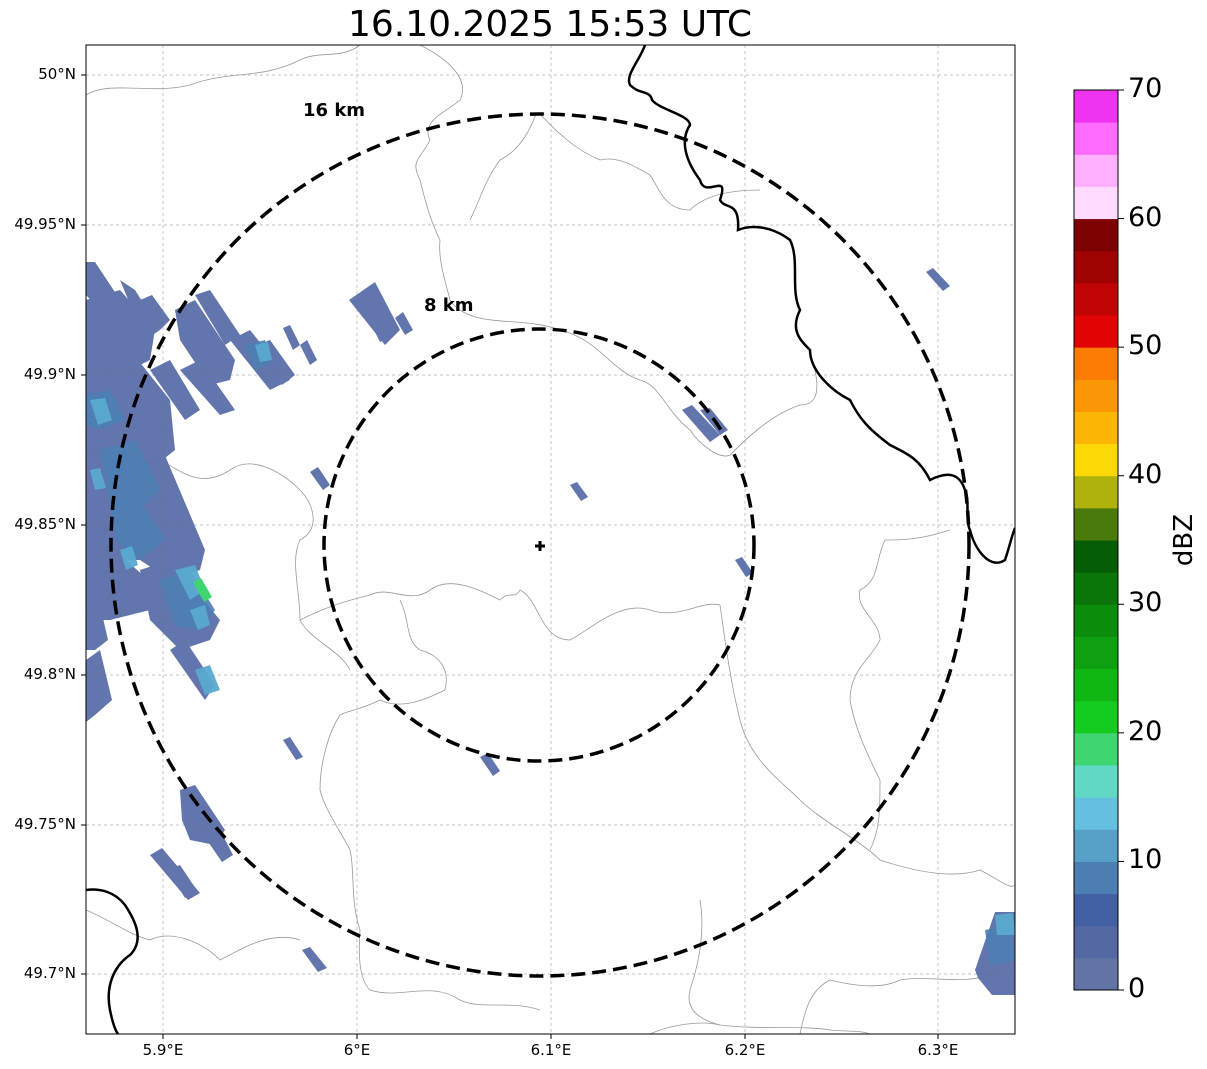  Describe the element at coordinates (1145, 474) in the screenshot. I see `colorbar-tick-label: 40` at that location.